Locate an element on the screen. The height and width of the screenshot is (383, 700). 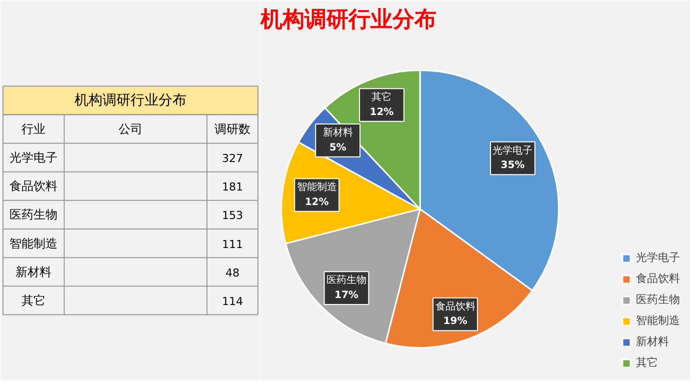
text: 111 is located at coordinates (232, 244).